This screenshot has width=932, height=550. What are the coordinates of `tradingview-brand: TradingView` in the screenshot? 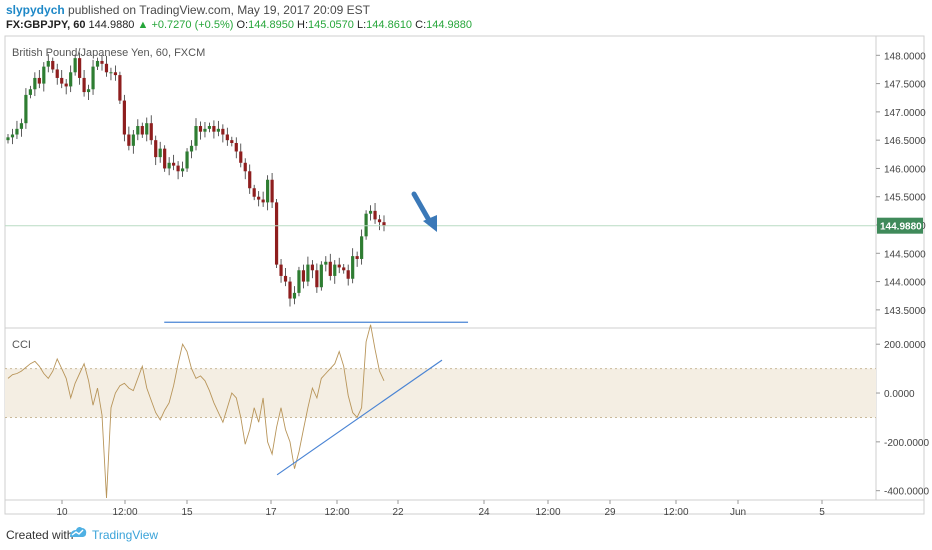 It's located at (125, 535).